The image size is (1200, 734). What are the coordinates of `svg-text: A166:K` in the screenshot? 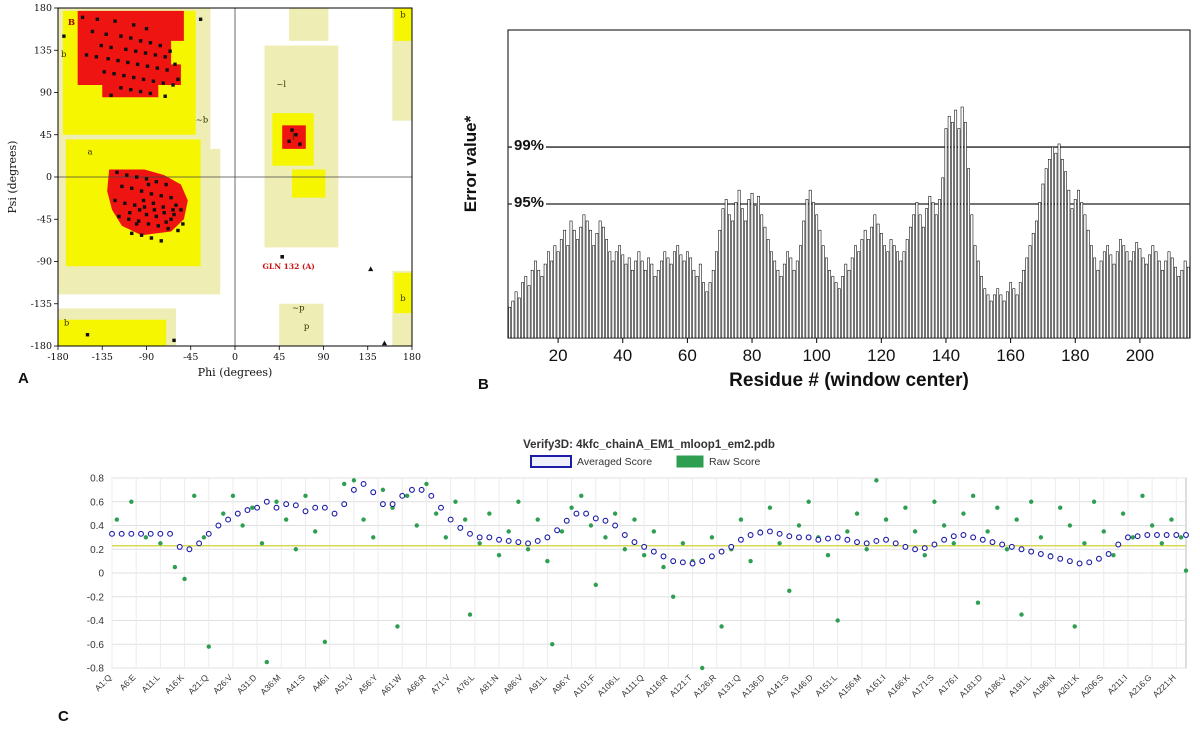 It's located at (898, 685).